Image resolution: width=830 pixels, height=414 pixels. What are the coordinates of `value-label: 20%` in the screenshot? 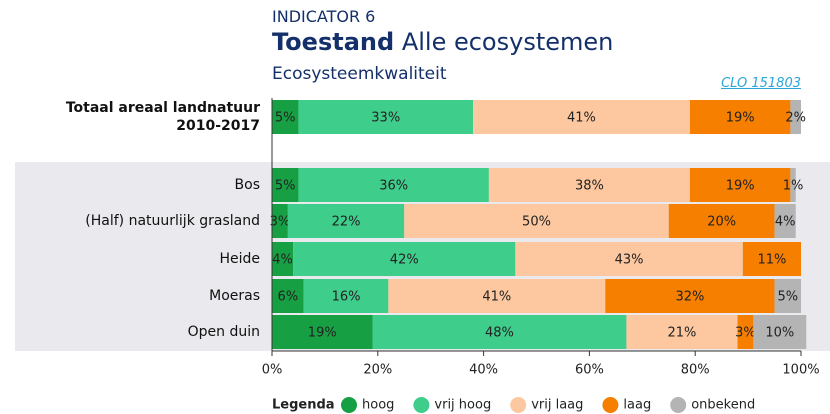 It's located at (721, 222).